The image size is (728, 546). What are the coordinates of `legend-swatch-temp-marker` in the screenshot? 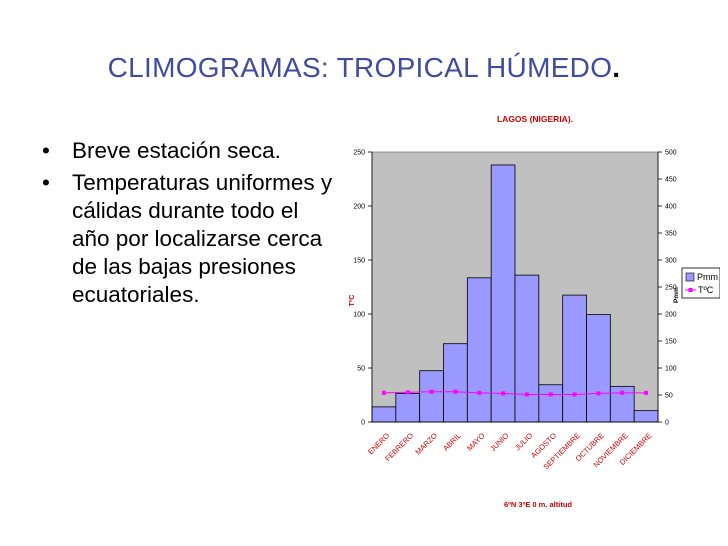 It's located at (690, 290).